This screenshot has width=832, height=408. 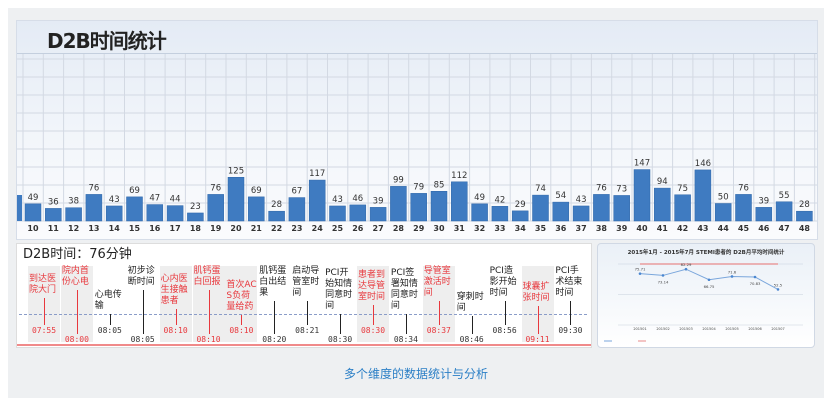 What do you see at coordinates (709, 329) in the screenshot?
I see `mini-x-tick: 201504` at bounding box center [709, 329].